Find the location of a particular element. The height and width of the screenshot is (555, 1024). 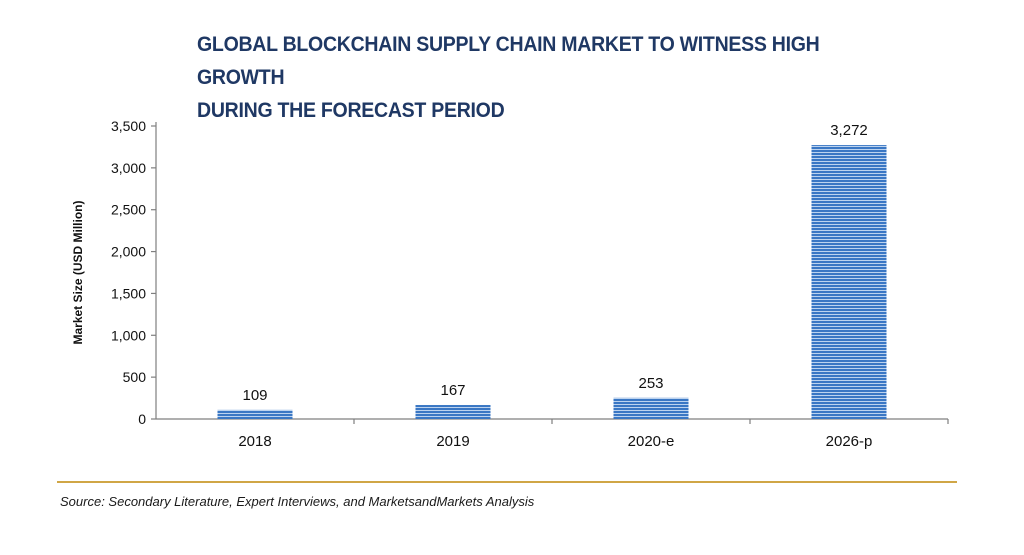

bar-2020-e is located at coordinates (651, 408).